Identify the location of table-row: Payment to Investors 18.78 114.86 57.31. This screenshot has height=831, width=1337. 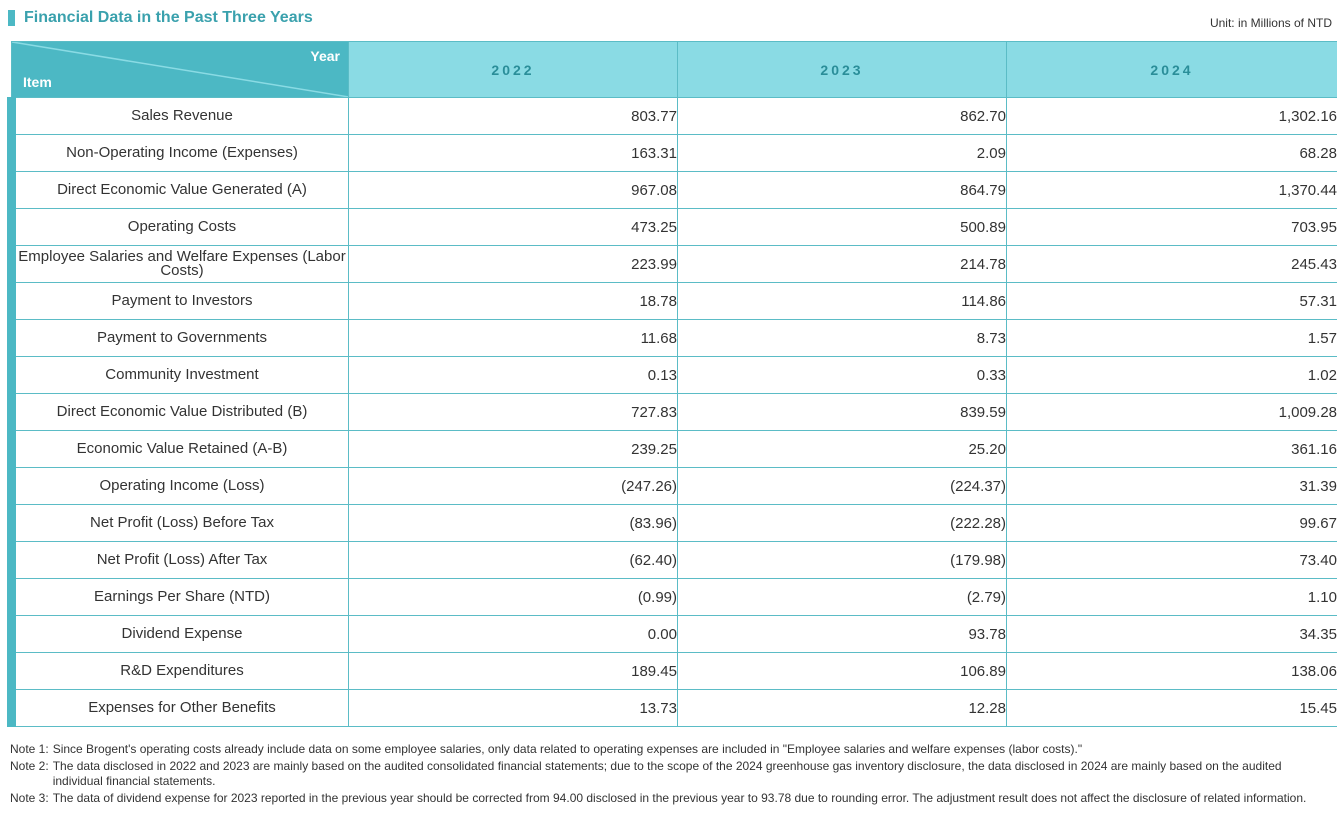
(672, 301).